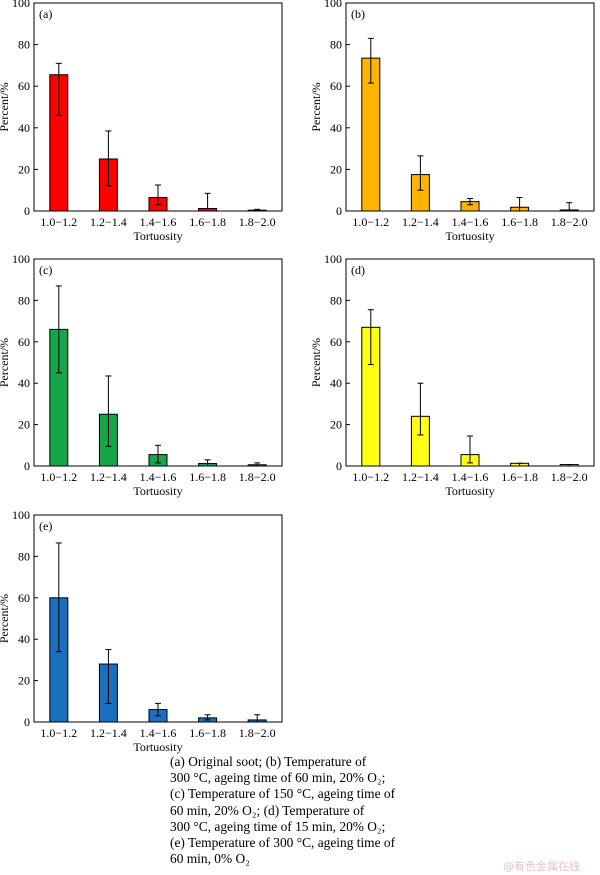 The width and height of the screenshot is (600, 875). I want to click on caption-line: 300 °C, ageing time of 15 min, 20% O₂;, so click(278, 826).